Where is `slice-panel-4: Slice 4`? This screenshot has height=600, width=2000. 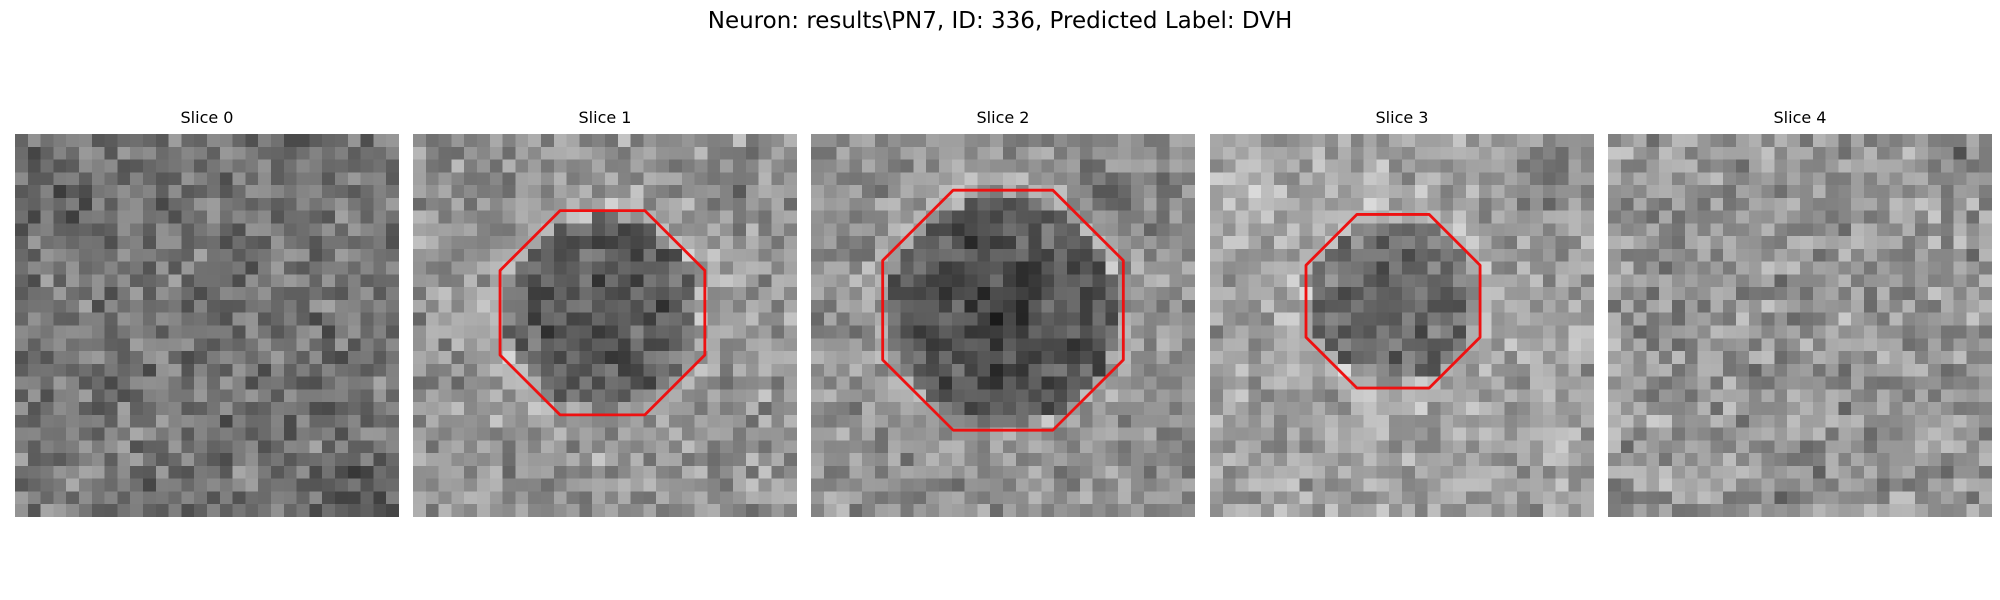
slice-panel-4: Slice 4 is located at coordinates (1800, 312).